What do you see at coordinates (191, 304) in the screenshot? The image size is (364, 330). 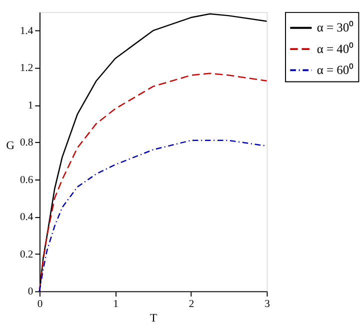 I see `x-tick-label: 2` at bounding box center [191, 304].